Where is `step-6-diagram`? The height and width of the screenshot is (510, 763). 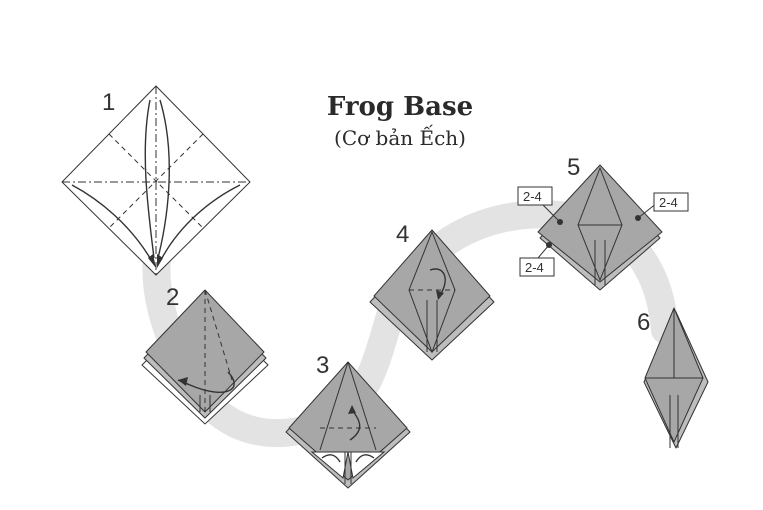 step-6-diagram is located at coordinates (676, 378).